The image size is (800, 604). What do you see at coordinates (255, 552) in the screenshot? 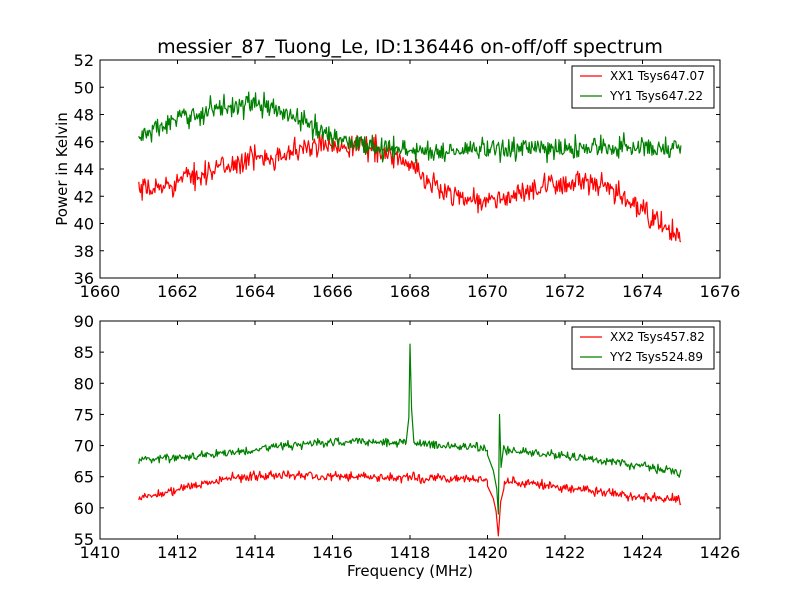
I see `x-tick-label: 1414` at bounding box center [255, 552].